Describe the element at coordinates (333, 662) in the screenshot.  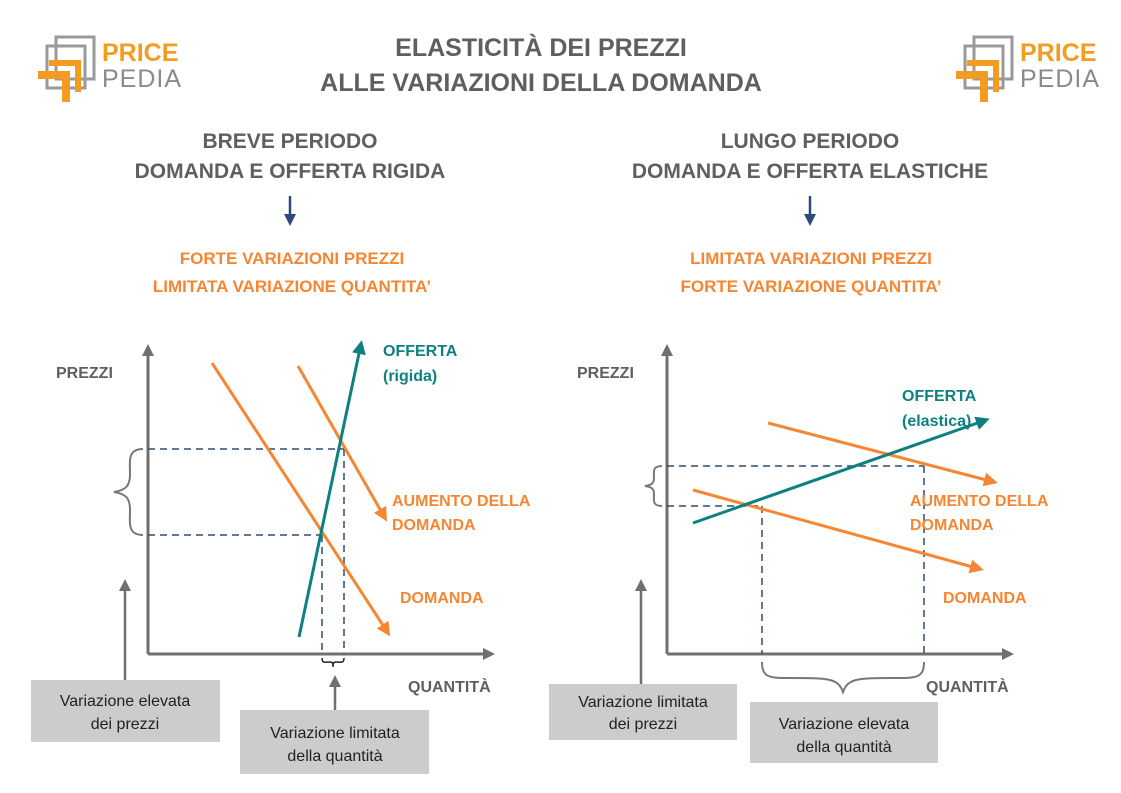
I see `left-quantity-brace` at that location.